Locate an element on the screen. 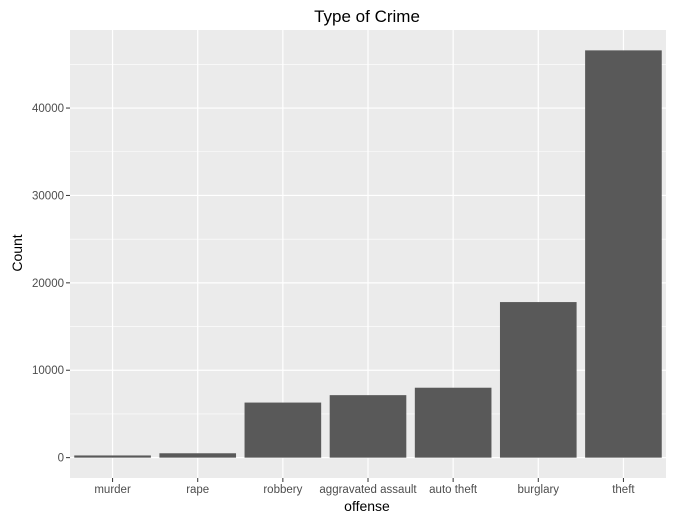  x-axis-title: offense is located at coordinates (367, 506).